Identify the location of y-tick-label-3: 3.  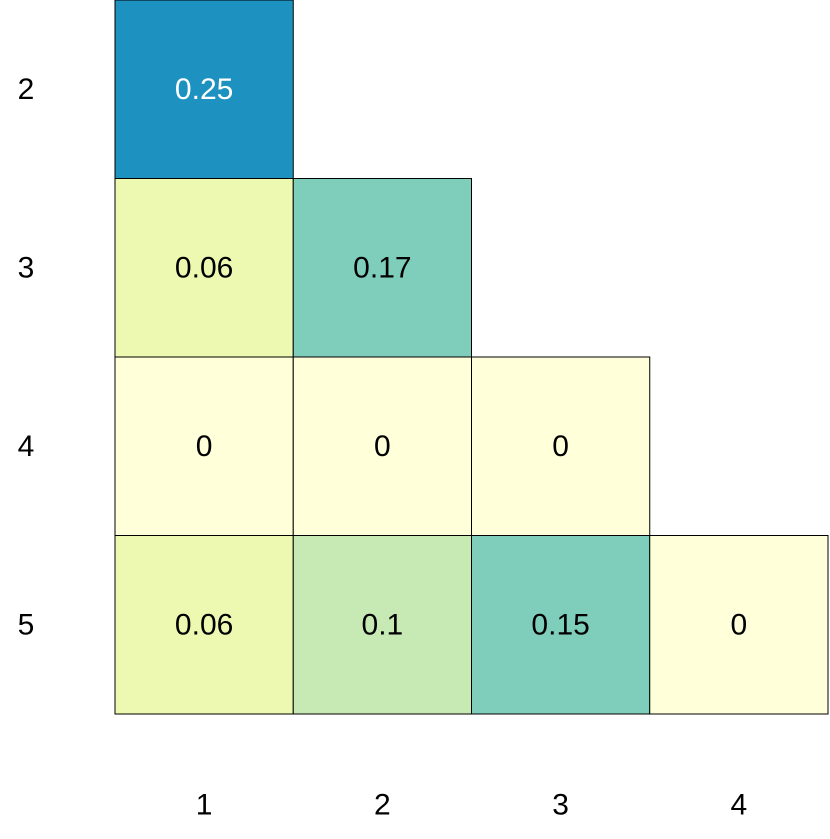
(26, 267).